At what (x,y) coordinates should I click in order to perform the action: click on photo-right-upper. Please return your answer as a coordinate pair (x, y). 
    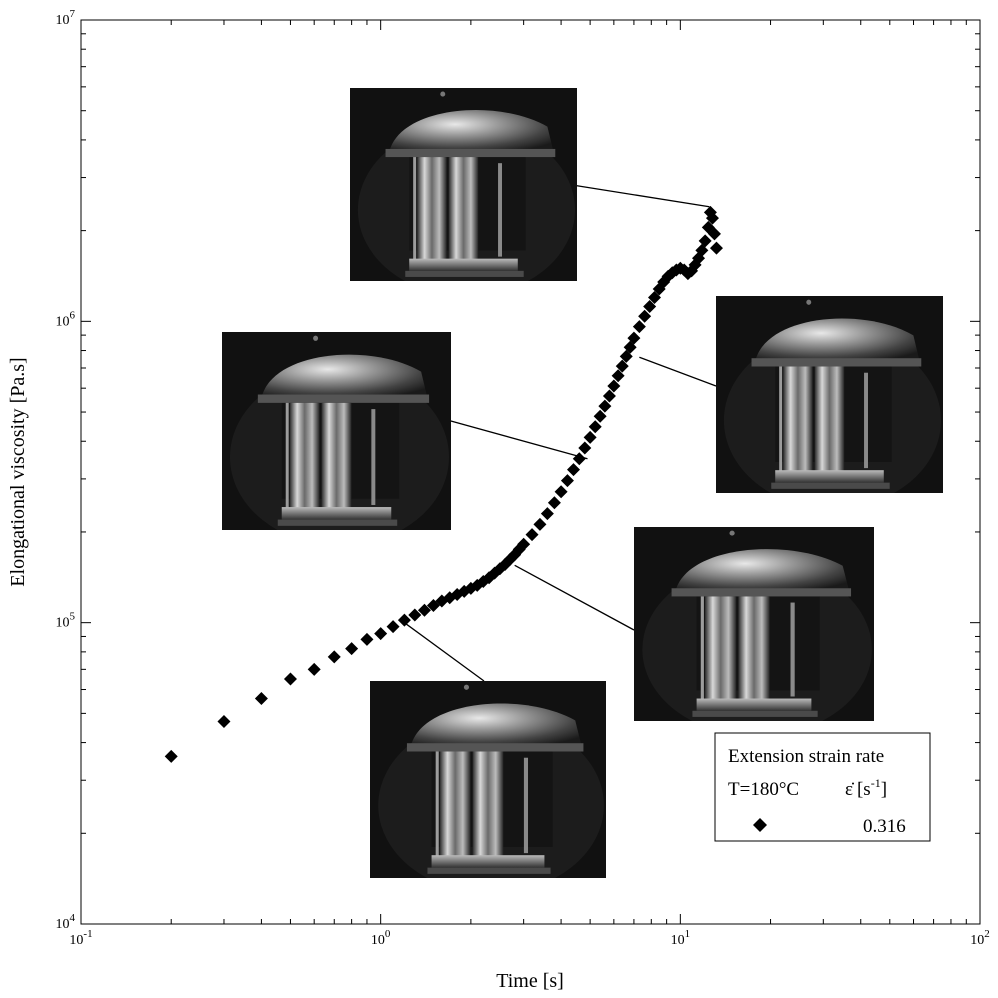
    Looking at the image, I should click on (829, 394).